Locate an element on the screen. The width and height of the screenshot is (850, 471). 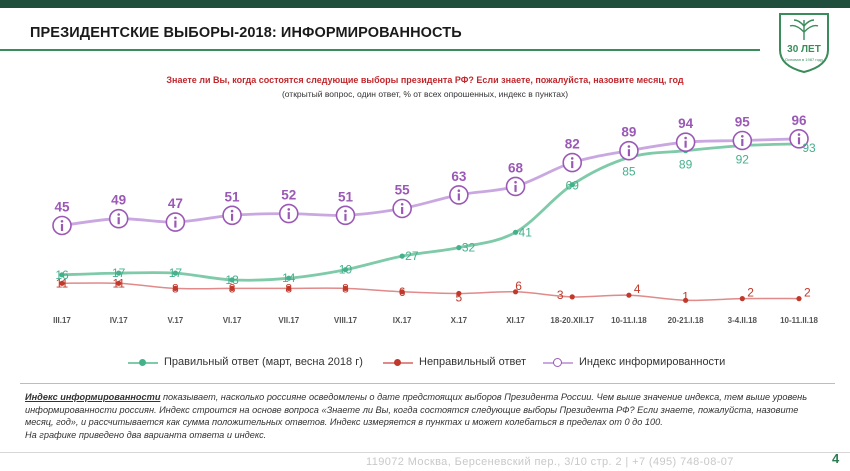
legend-label-wrong: Неправильный ответ is located at coordinates (472, 362).